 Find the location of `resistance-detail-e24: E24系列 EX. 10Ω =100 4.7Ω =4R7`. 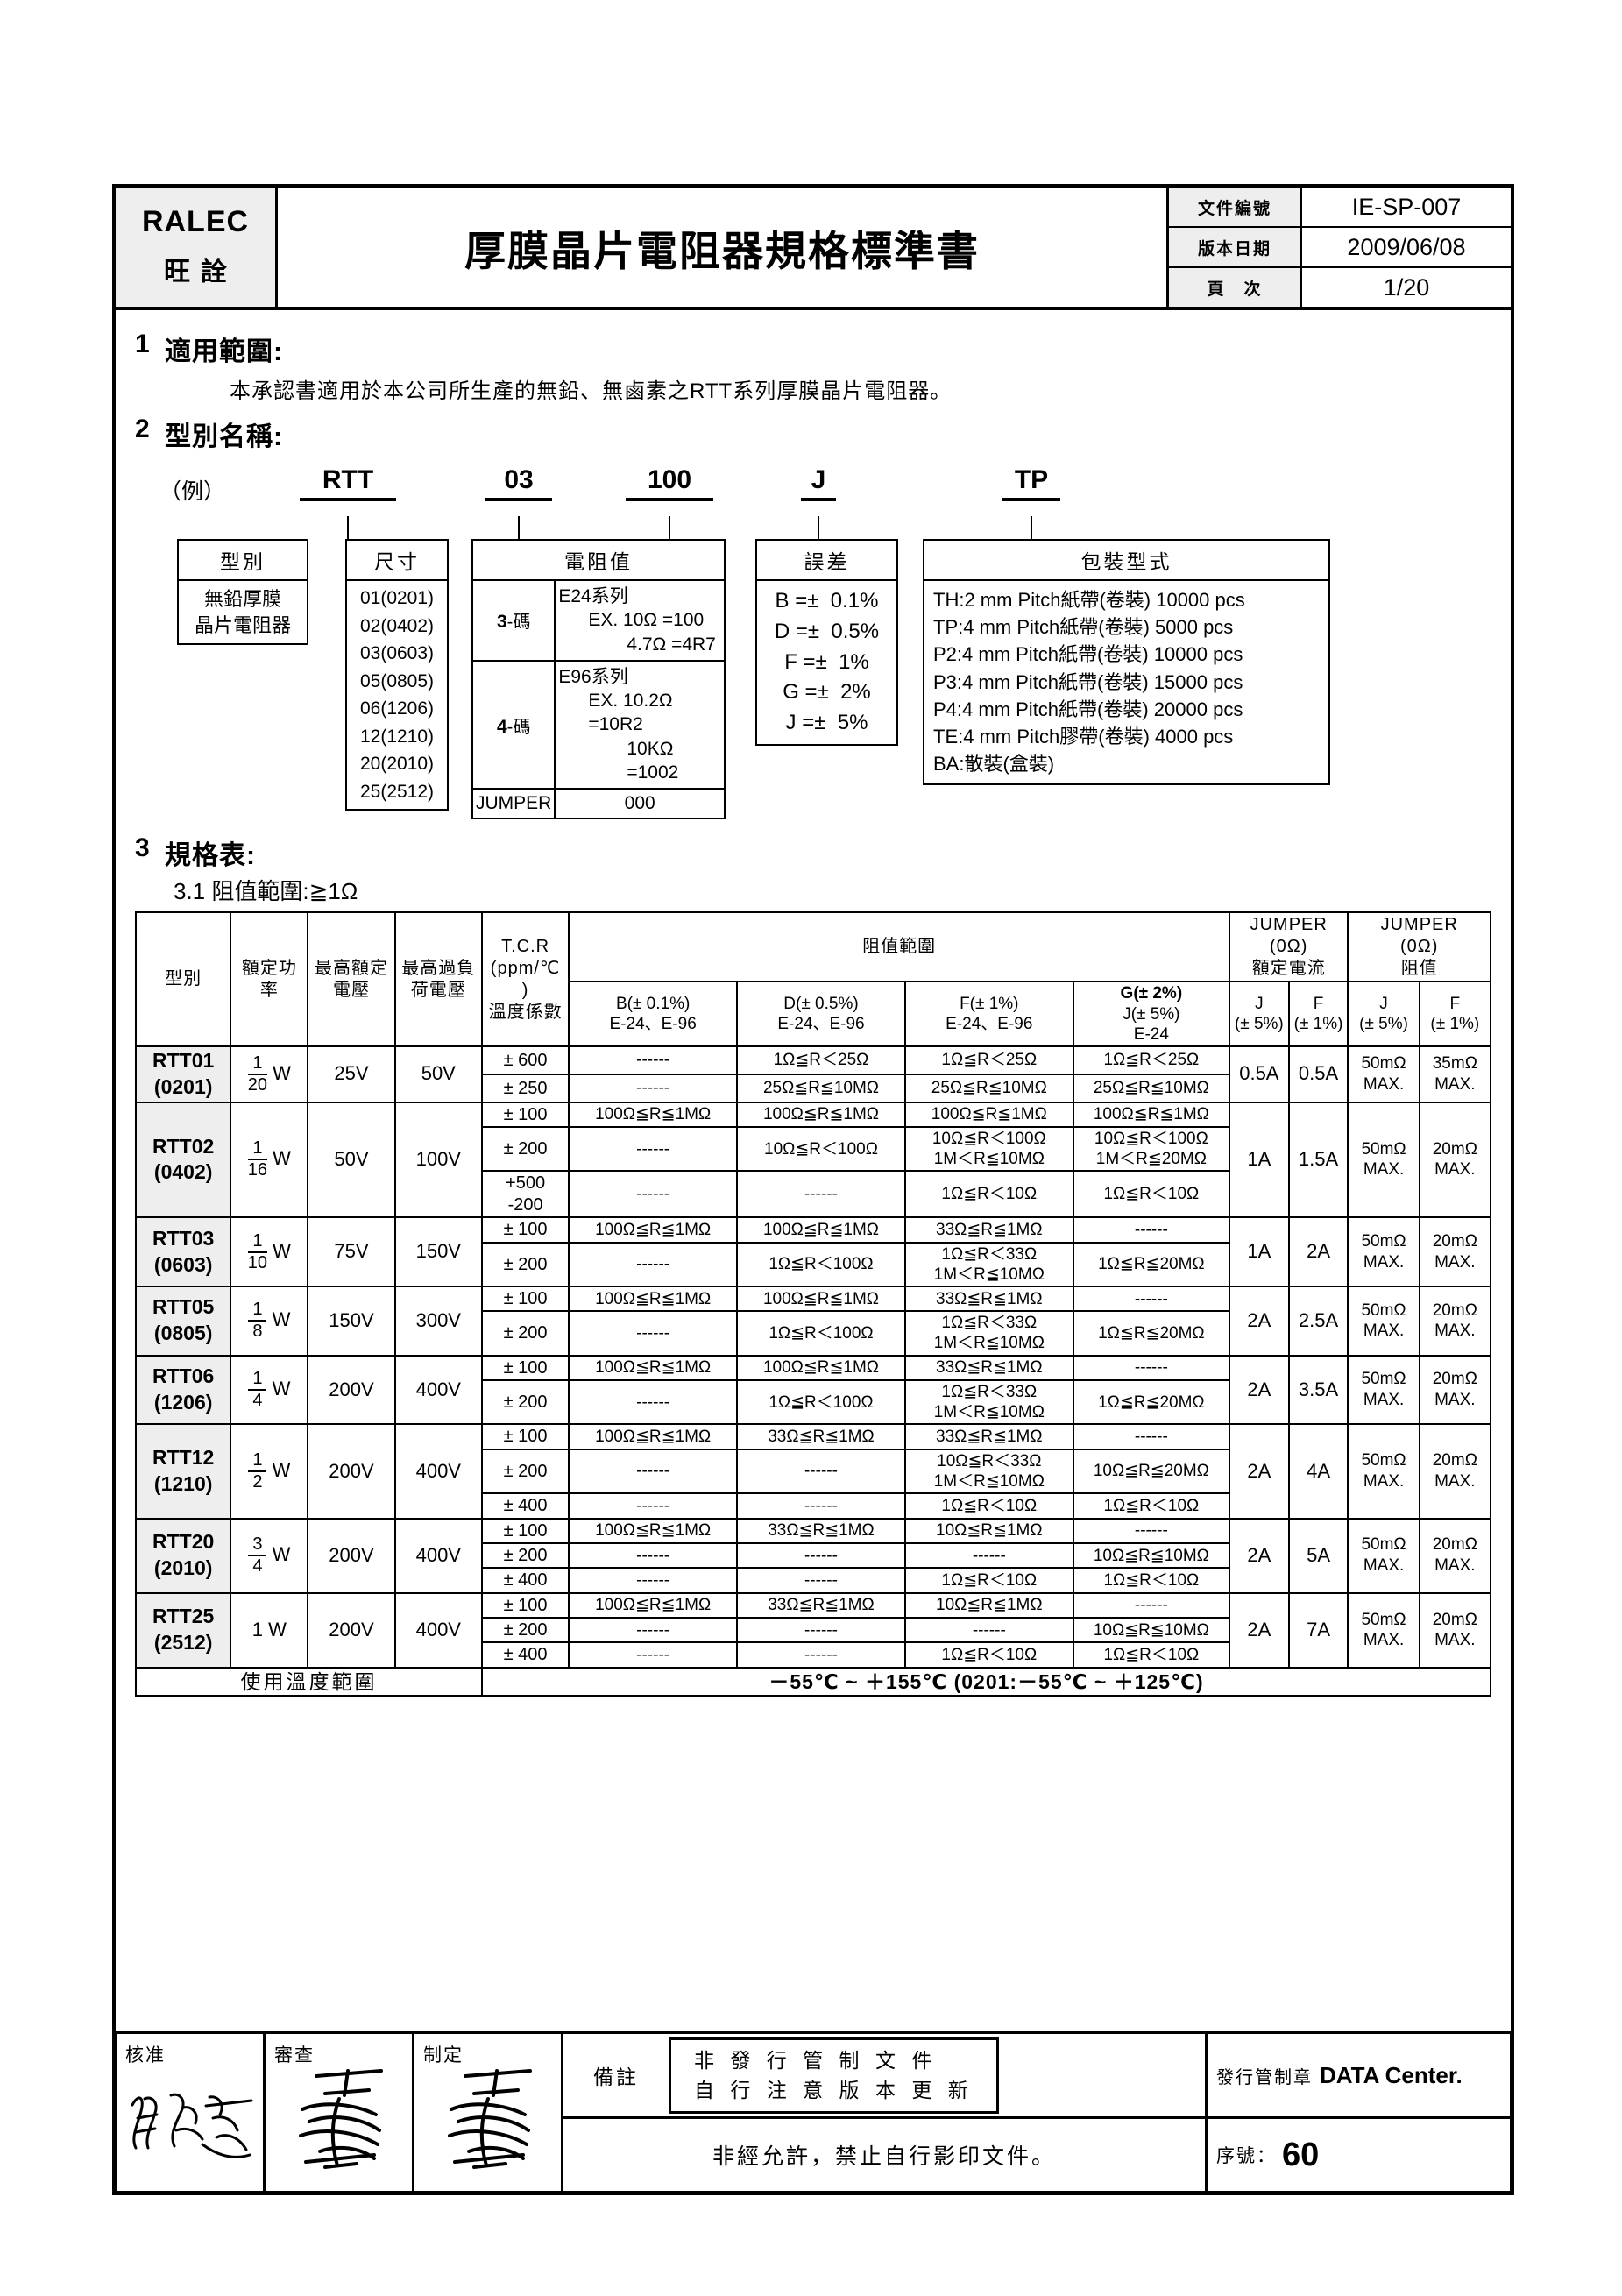

resistance-detail-e24: E24系列 EX. 10Ω =100 4.7Ω =4R7 is located at coordinates (639, 621).